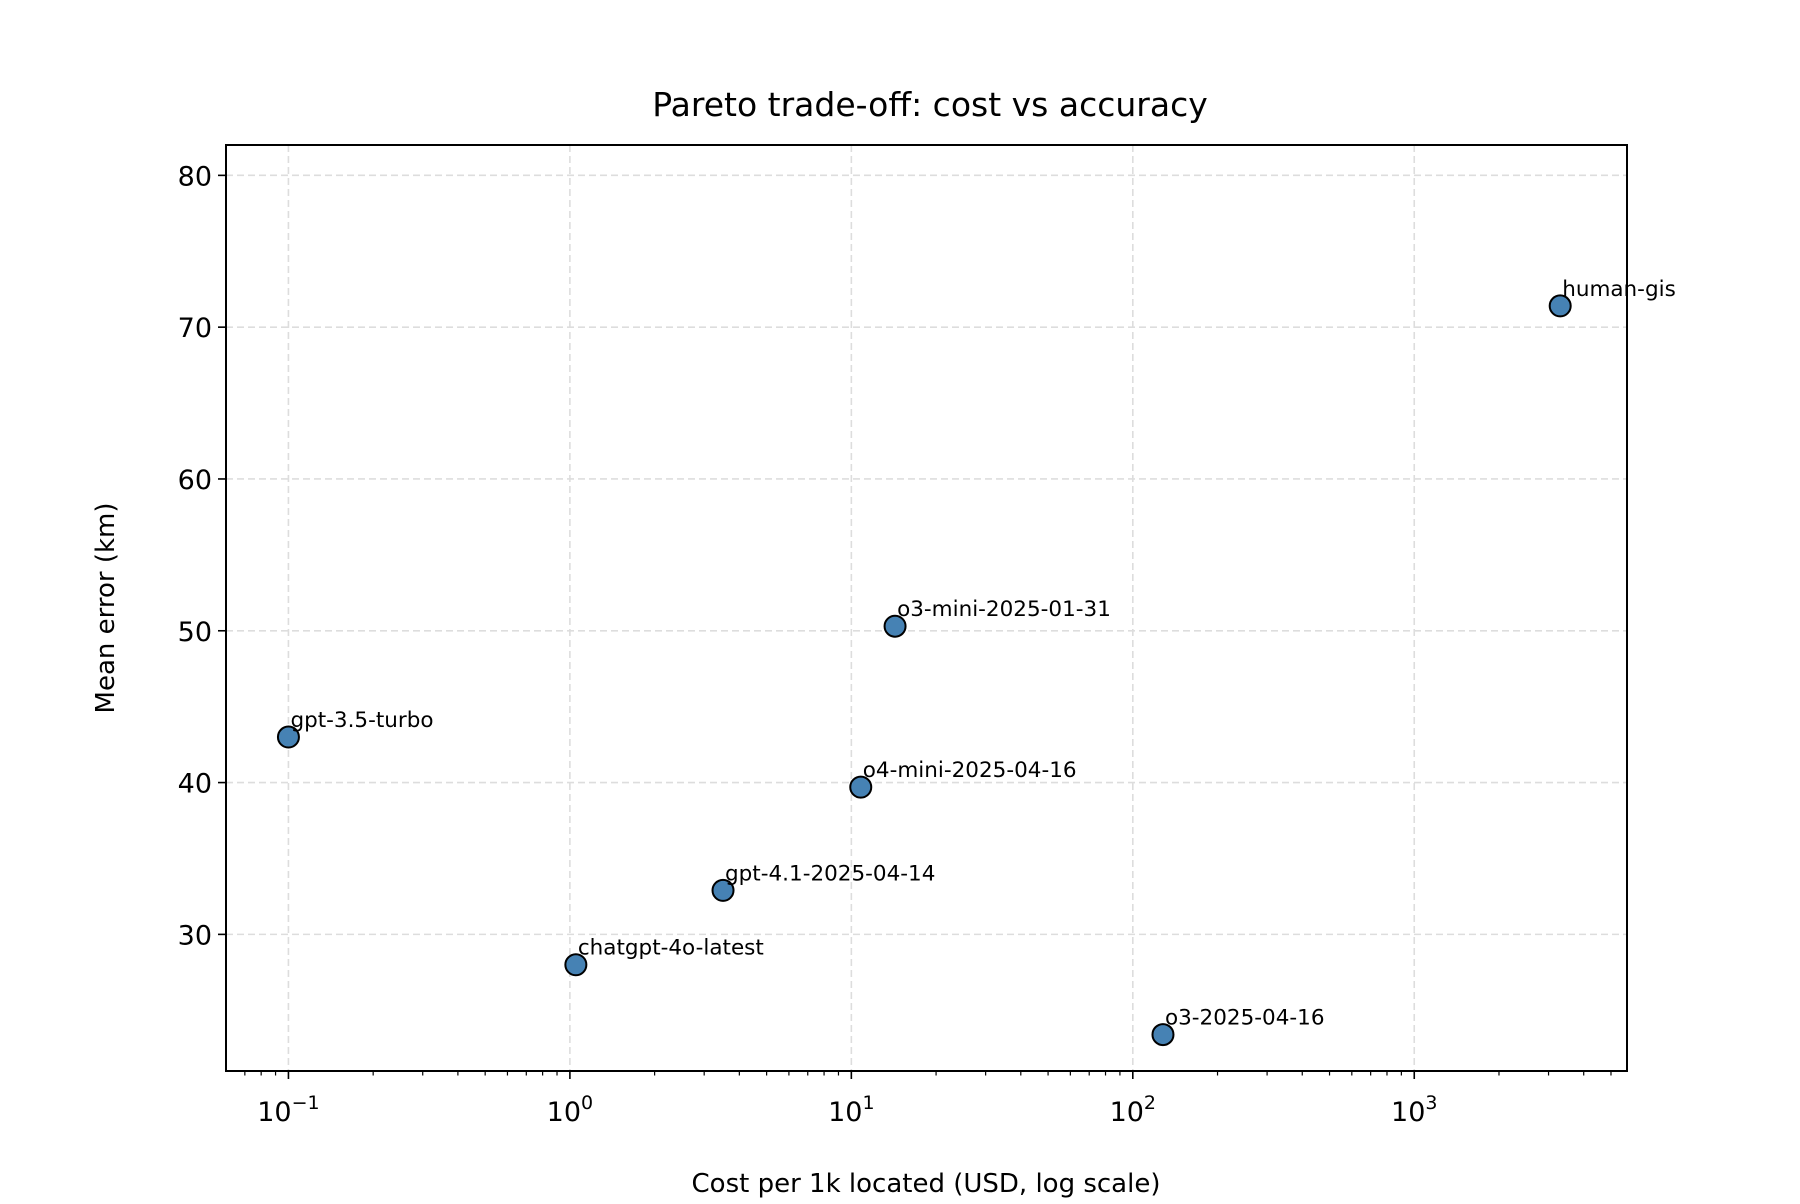 The image size is (1800, 1204). I want to click on x-axis-label: Cost per 1k located (USD, log scale), so click(926, 1184).